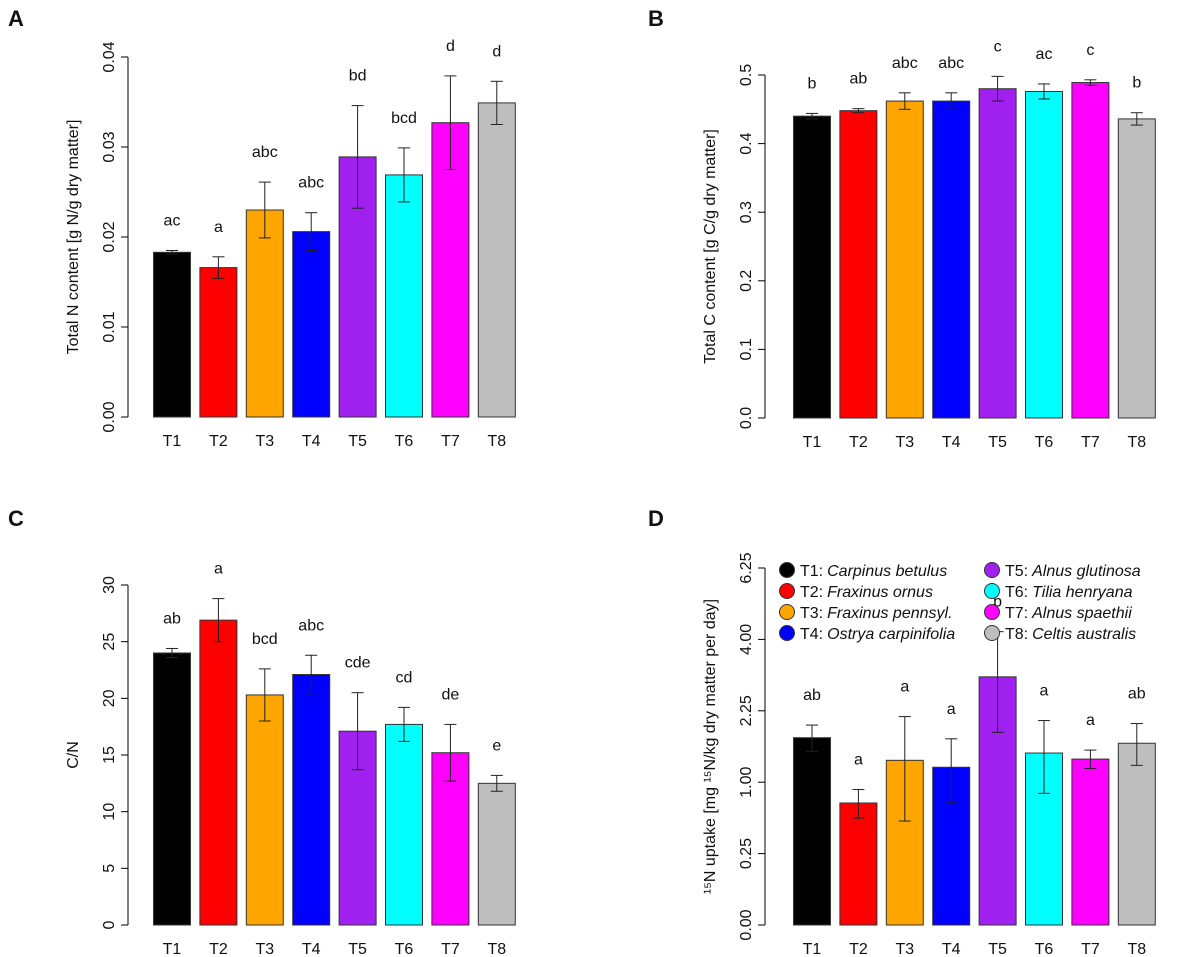 The height and width of the screenshot is (957, 1203). I want to click on legend-name: Tilia henryana, so click(1082, 592).